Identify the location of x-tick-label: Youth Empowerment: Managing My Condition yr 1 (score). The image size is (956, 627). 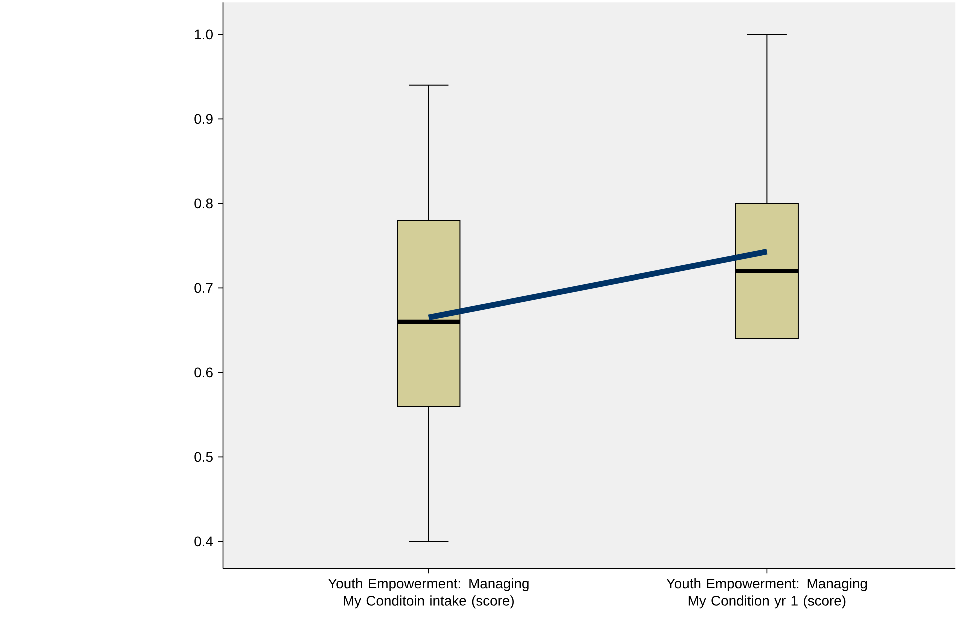
(767, 593).